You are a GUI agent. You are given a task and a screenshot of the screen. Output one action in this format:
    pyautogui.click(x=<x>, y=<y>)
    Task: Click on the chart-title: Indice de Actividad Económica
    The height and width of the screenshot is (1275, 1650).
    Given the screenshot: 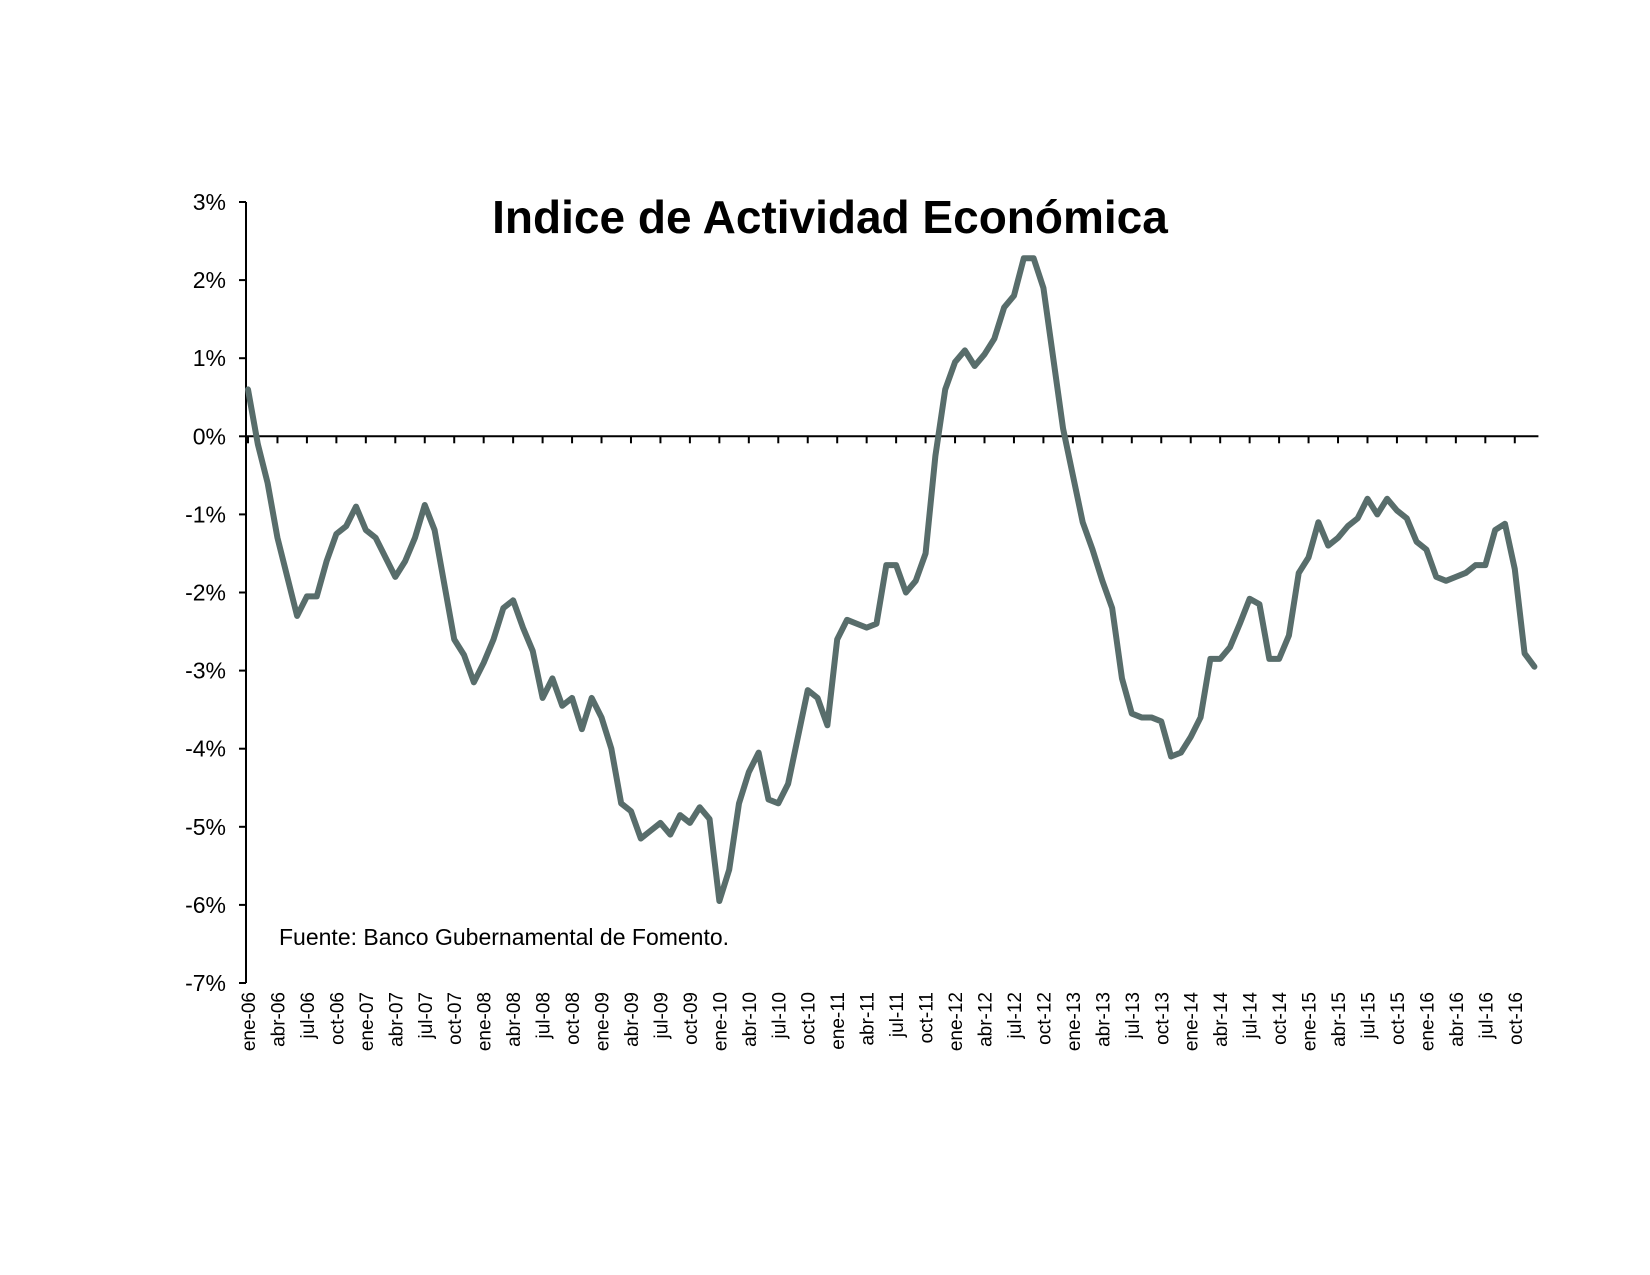 What is the action you would take?
    pyautogui.click(x=830, y=217)
    